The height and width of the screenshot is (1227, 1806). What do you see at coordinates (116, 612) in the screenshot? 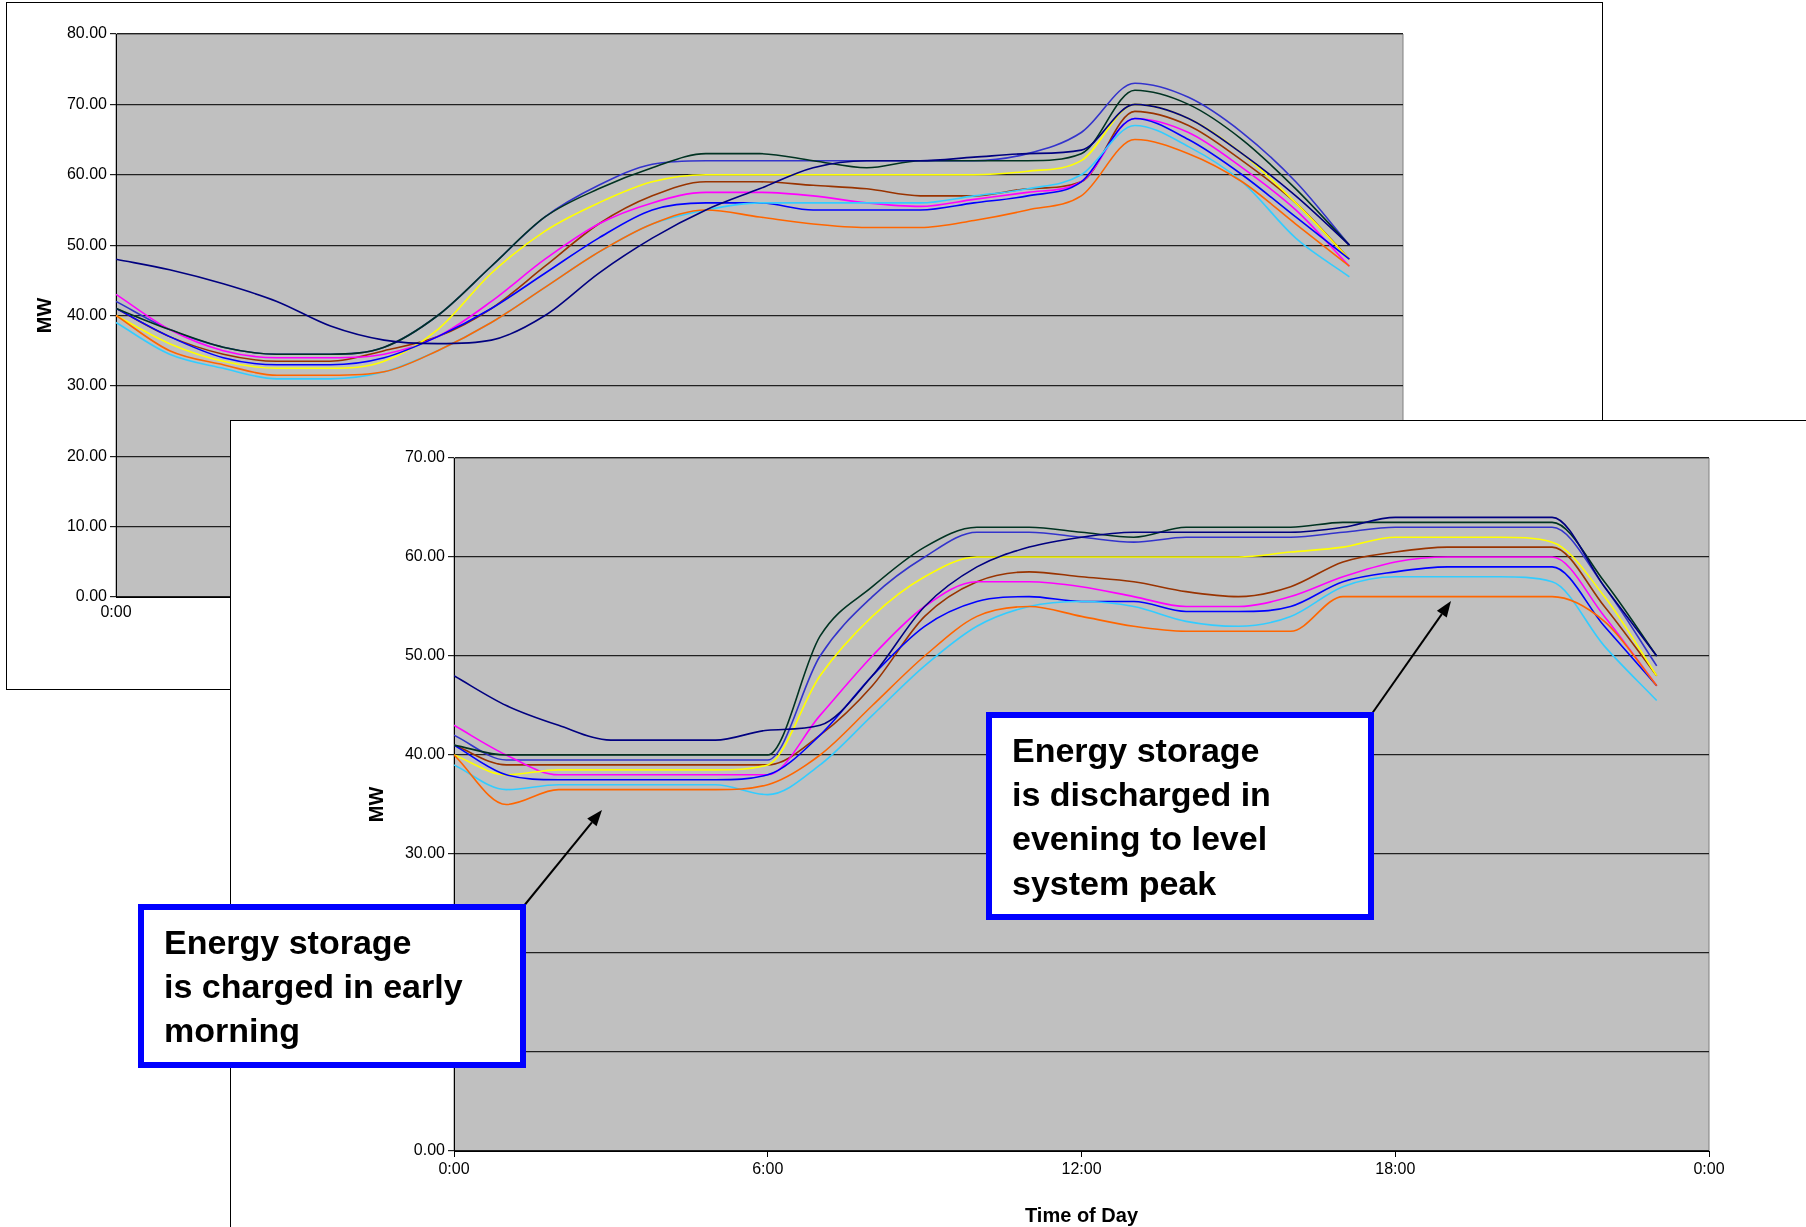
I see `text: 0:00` at bounding box center [116, 612].